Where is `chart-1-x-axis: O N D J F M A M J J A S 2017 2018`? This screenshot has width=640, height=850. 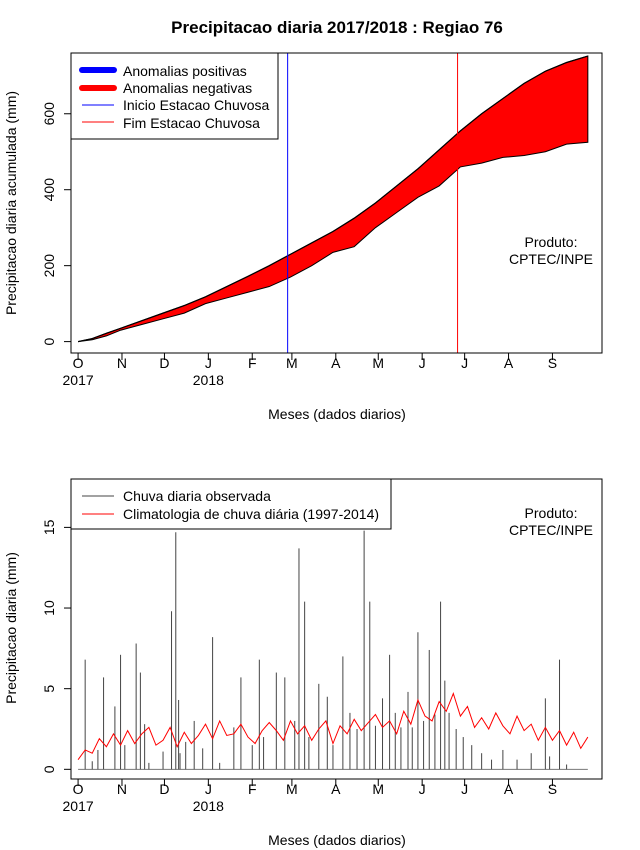
chart-1-x-axis: O N D J F M A M J J A S 2017 2018 is located at coordinates (310, 370).